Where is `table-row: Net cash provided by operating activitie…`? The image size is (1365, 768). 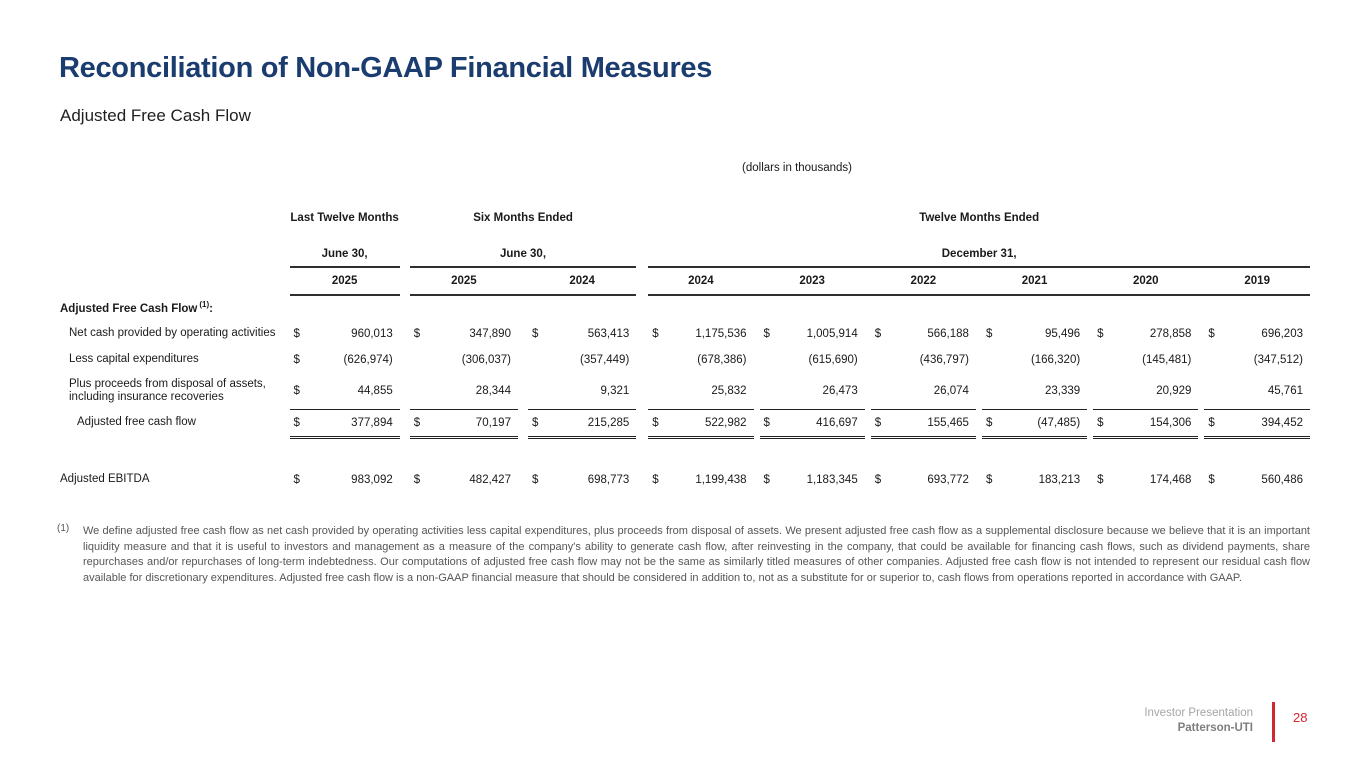 table-row: Net cash provided by operating activitie… is located at coordinates (685, 334).